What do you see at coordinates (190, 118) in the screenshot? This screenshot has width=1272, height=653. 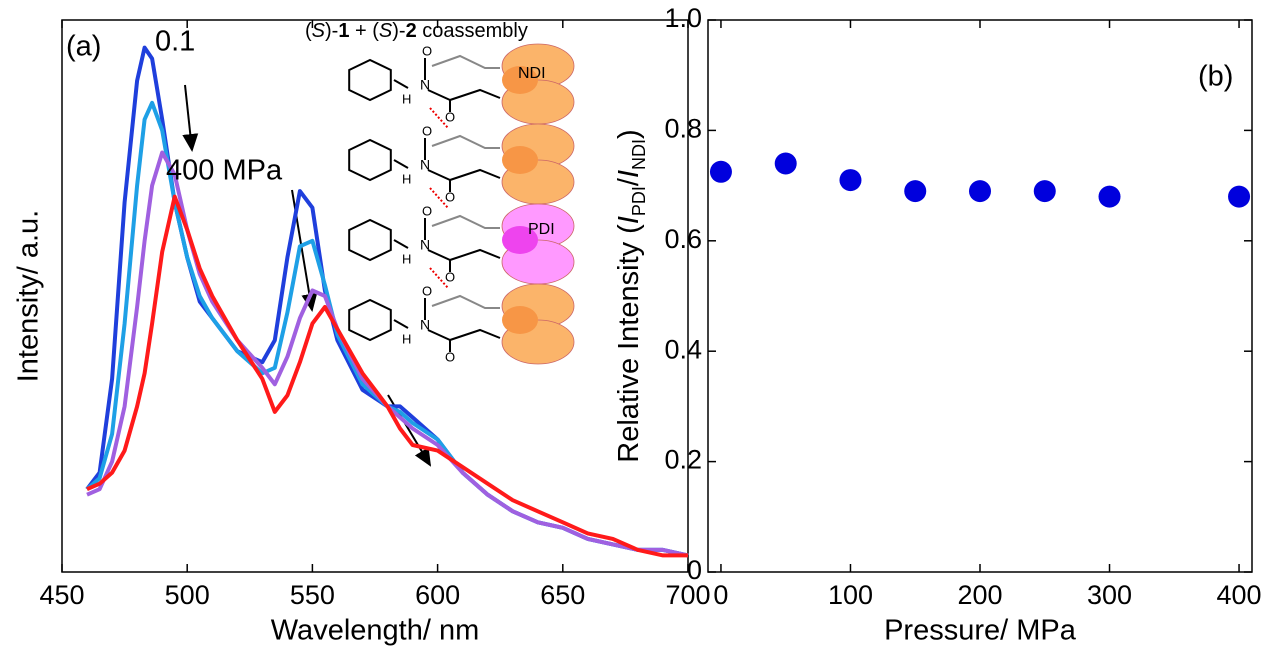 I see `arrow` at bounding box center [190, 118].